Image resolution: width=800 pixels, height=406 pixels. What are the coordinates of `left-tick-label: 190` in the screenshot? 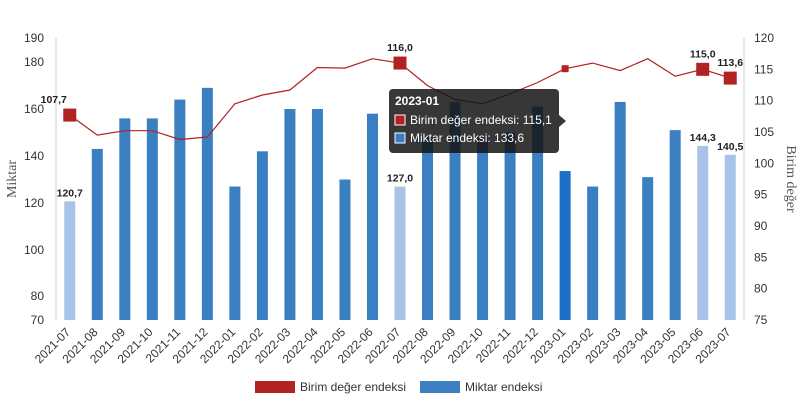 It's located at (34, 38).